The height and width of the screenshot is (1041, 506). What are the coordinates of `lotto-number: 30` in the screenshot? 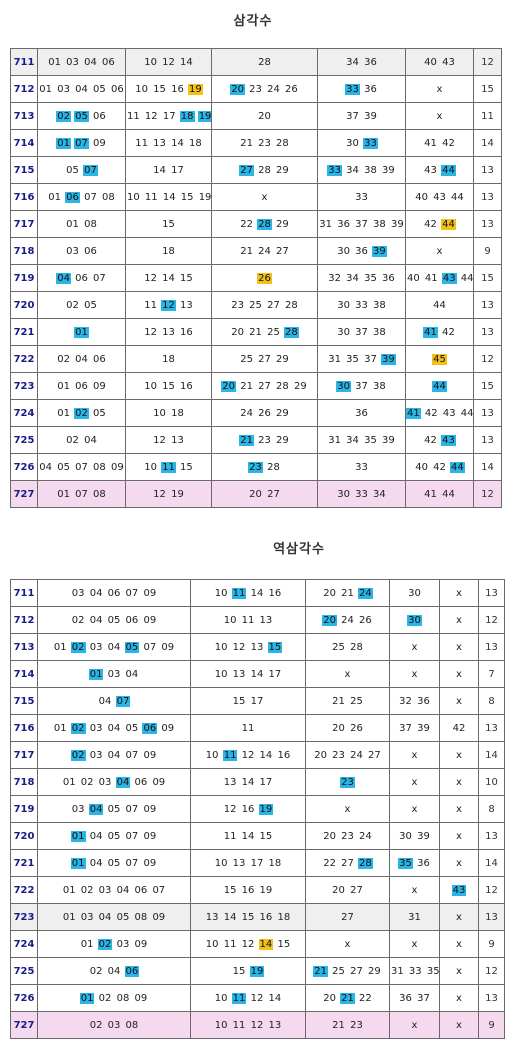 It's located at (414, 620).